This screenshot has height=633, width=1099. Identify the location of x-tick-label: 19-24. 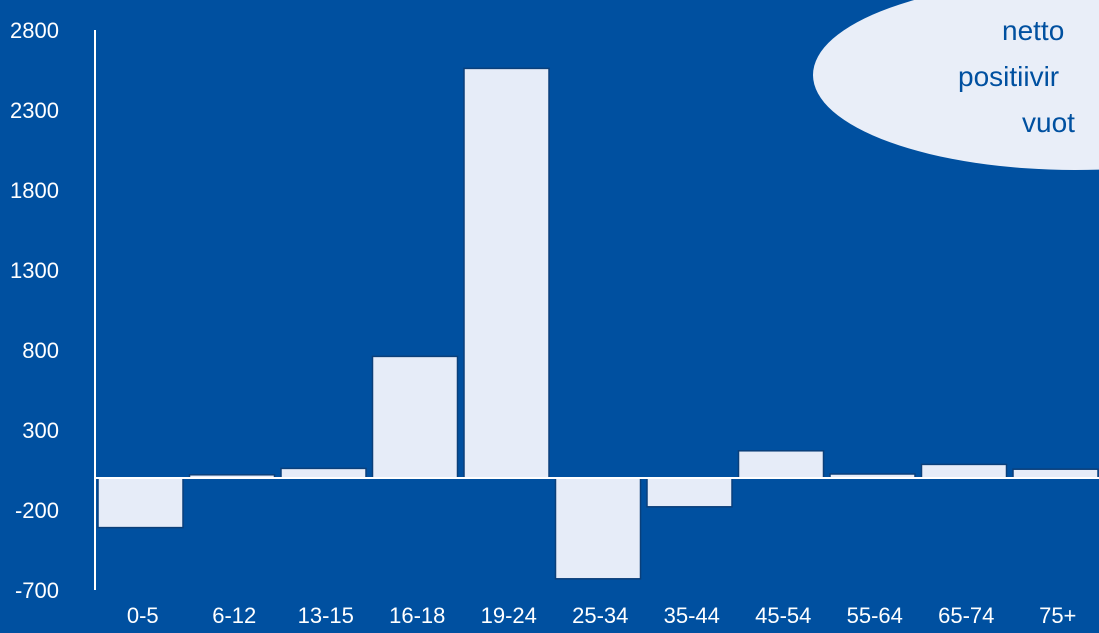
(509, 615).